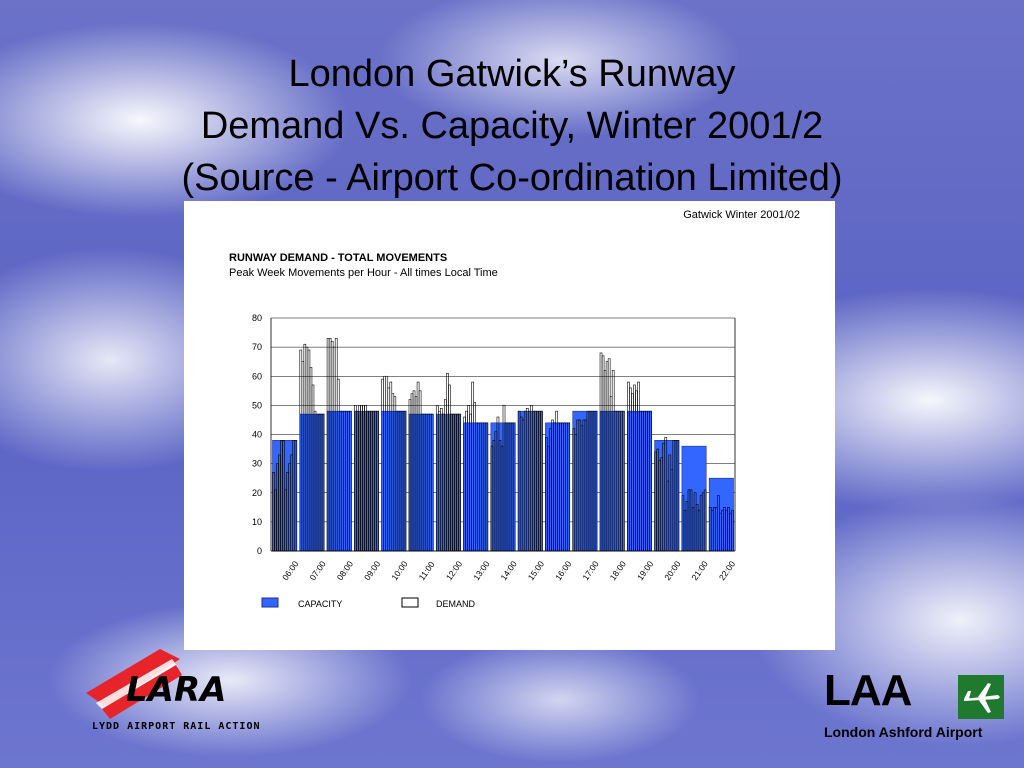 The width and height of the screenshot is (1024, 768). What do you see at coordinates (645, 570) in the screenshot?
I see `x-tick-label: 19:00` at bounding box center [645, 570].